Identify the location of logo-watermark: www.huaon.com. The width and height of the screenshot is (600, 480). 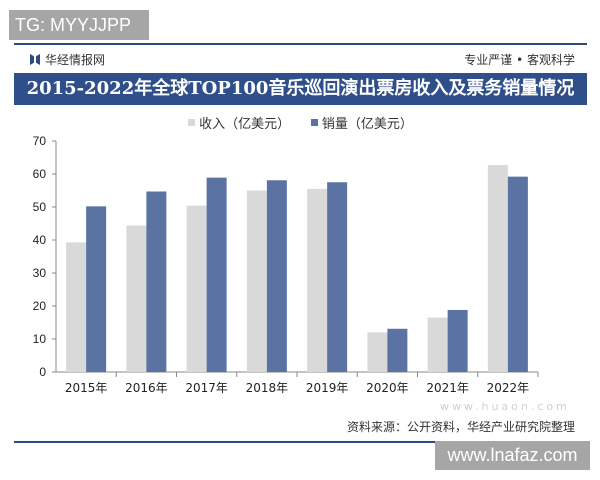
(505, 406).